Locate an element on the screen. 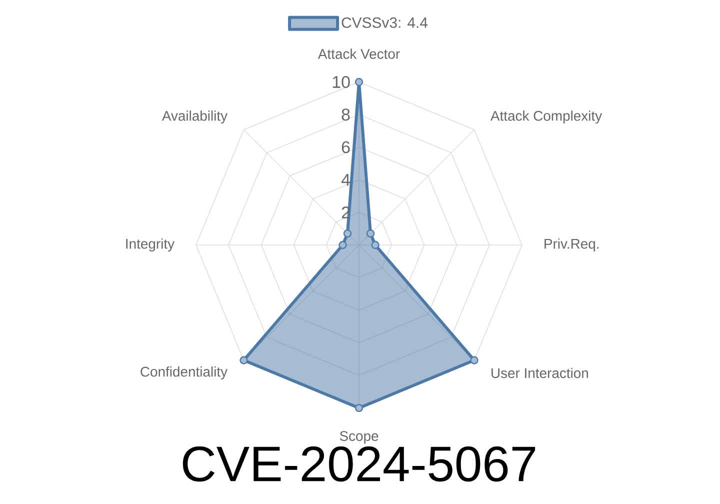 This screenshot has width=720, height=504. legend-label: CVSSv3: 4.4 is located at coordinates (385, 22).